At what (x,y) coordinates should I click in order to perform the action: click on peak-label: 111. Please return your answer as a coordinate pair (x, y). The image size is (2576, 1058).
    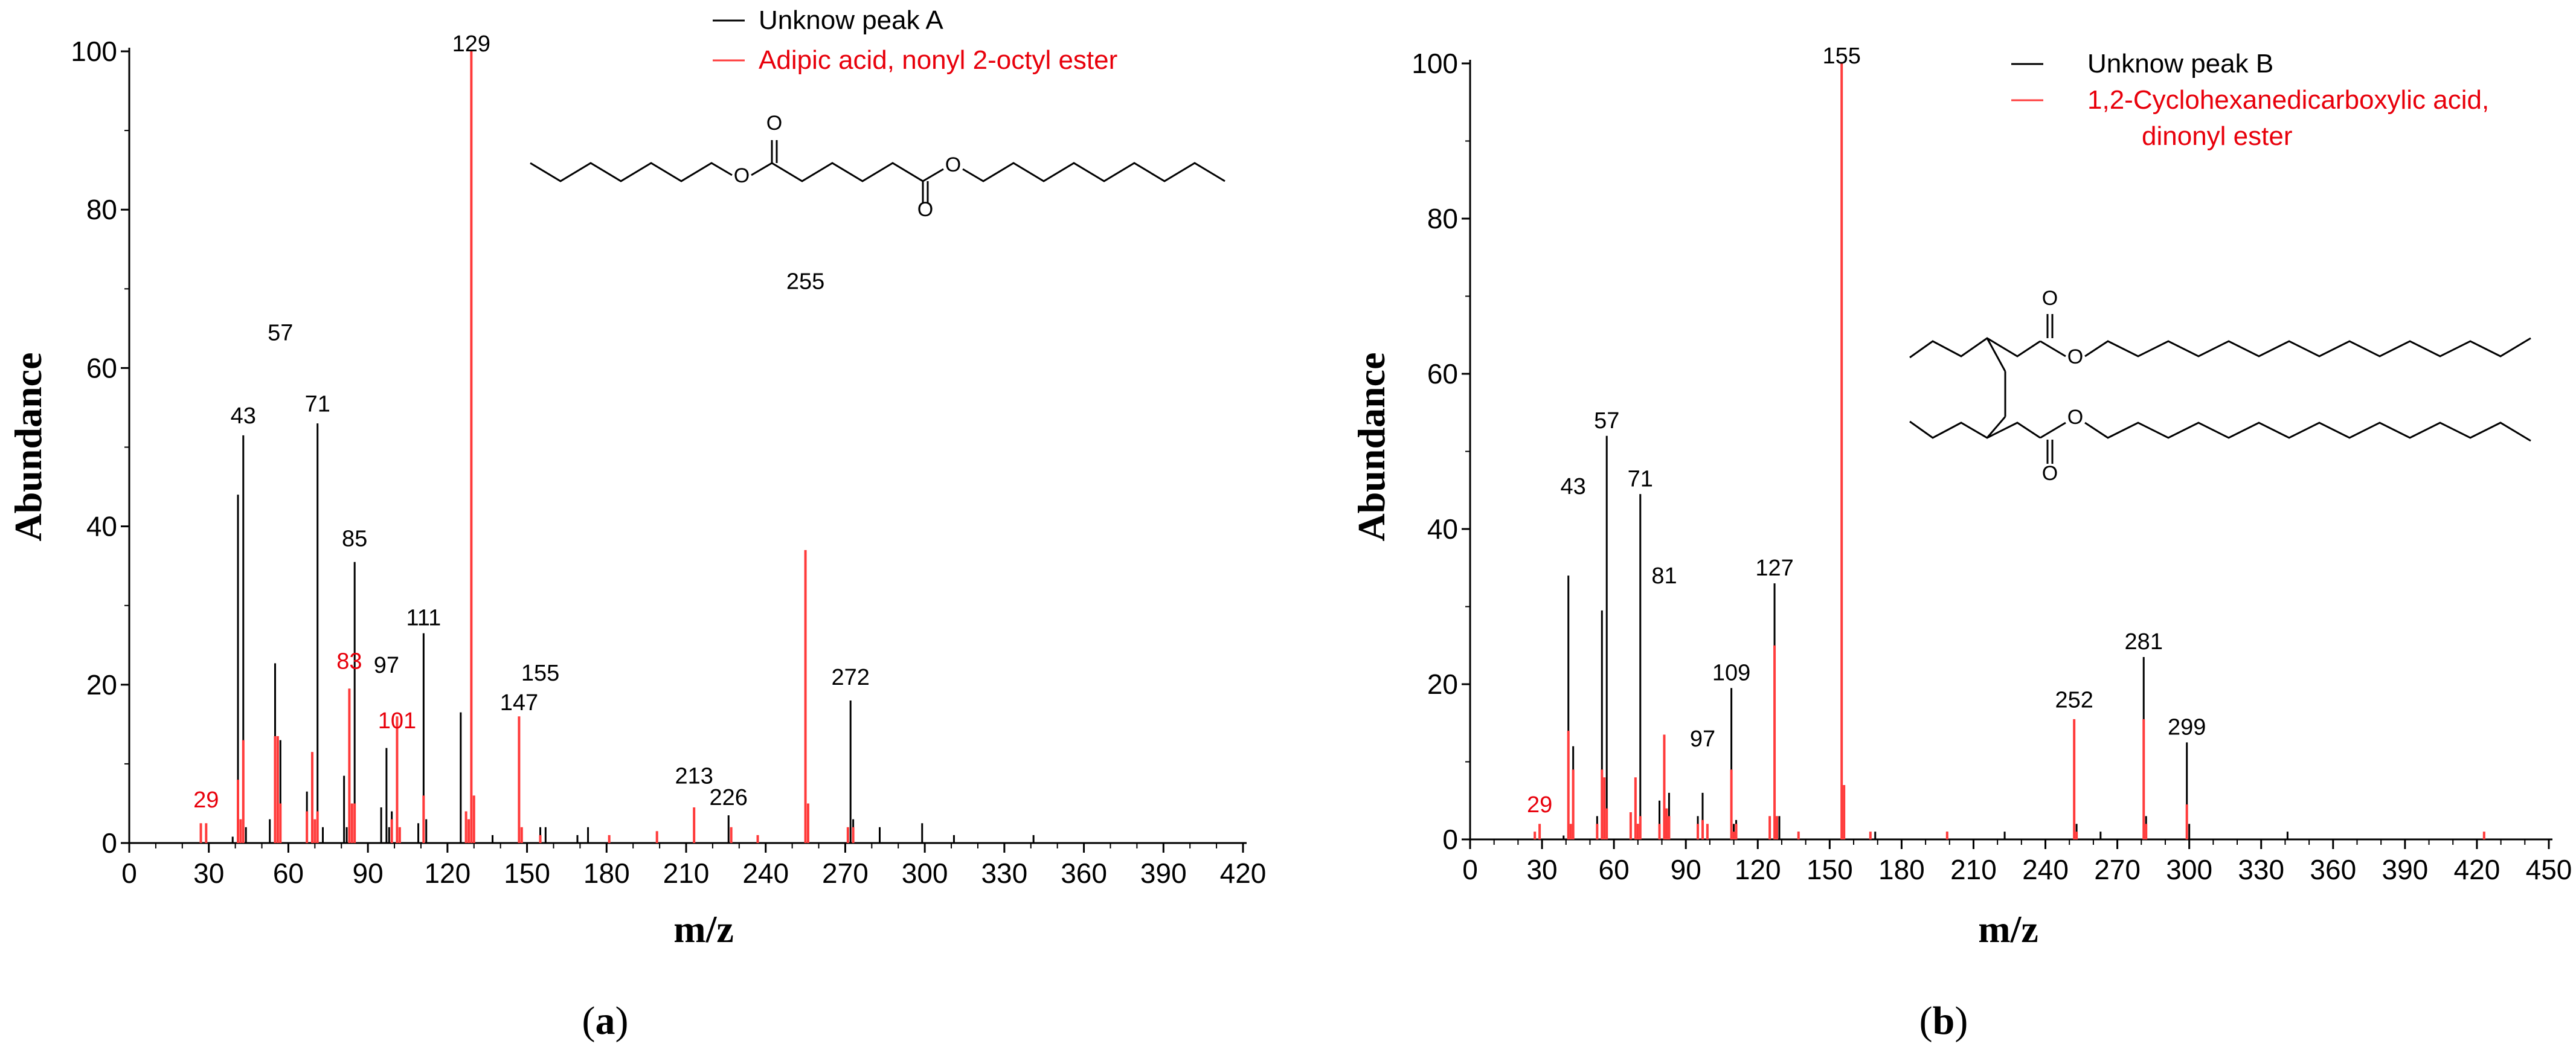
    Looking at the image, I should click on (423, 617).